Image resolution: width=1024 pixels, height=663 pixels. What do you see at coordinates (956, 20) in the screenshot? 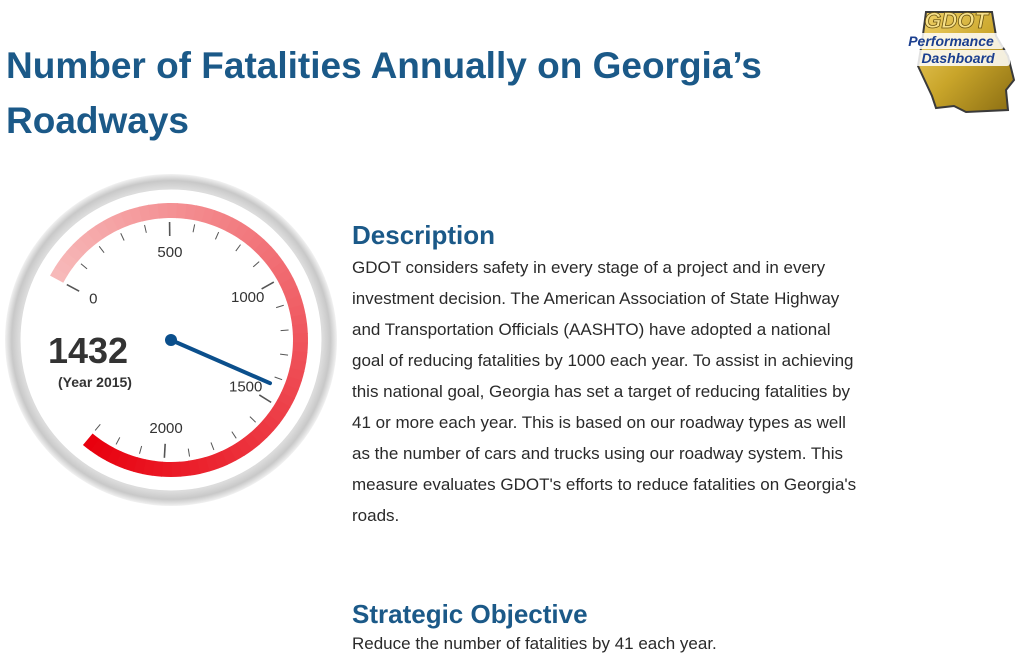
I see `logo-text-top: GDOT` at bounding box center [956, 20].